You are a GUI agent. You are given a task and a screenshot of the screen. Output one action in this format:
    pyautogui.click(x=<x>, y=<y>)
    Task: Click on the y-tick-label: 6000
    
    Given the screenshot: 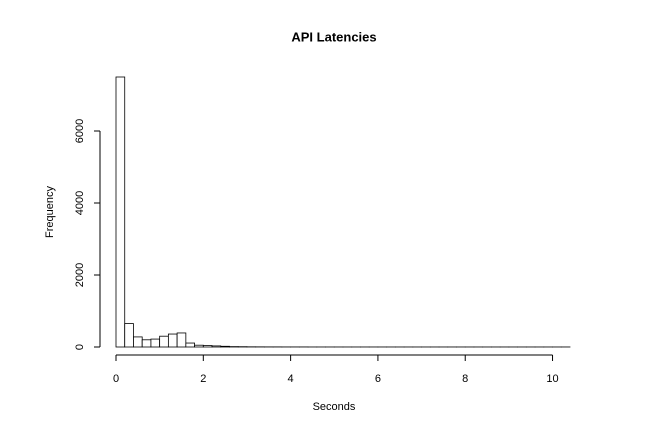 What is the action you would take?
    pyautogui.click(x=80, y=131)
    